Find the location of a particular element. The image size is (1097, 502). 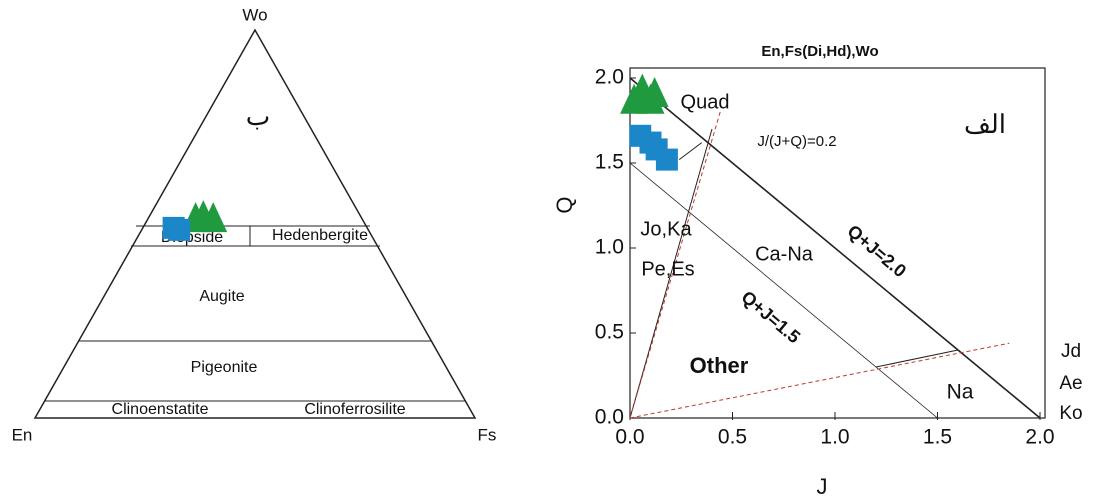

annotation: Quad is located at coordinates (705, 102).